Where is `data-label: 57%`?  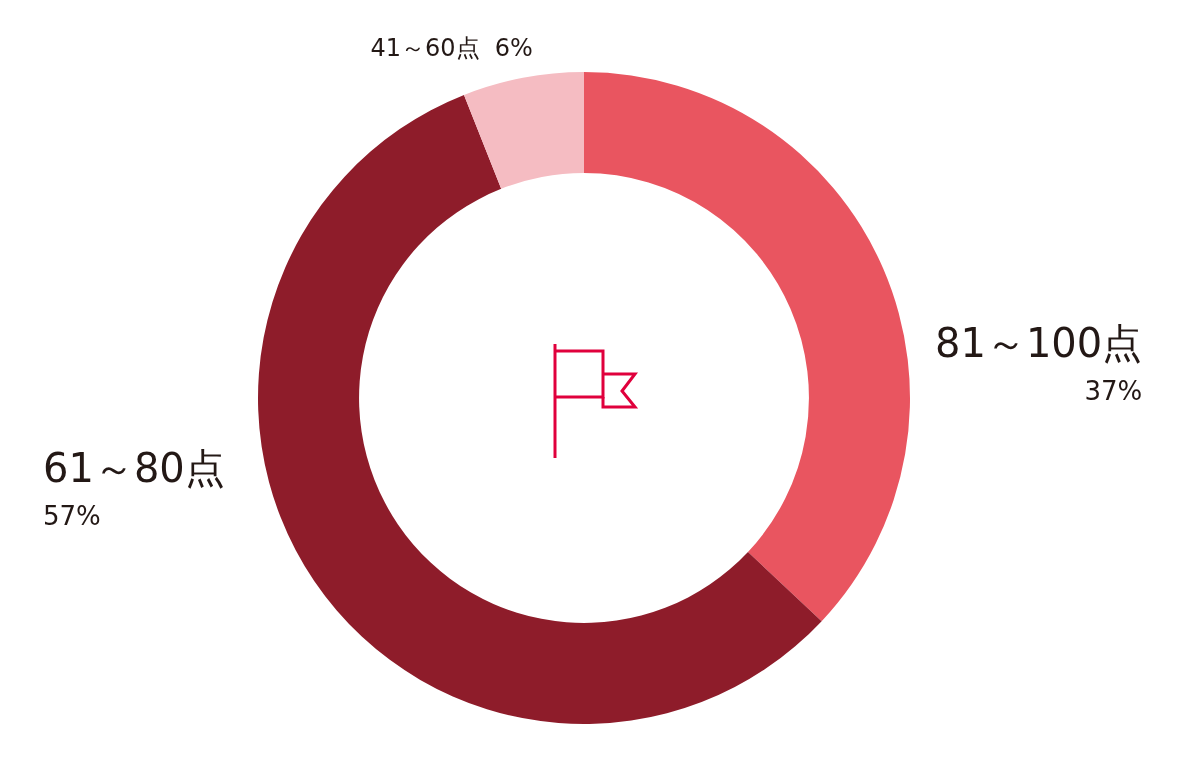
data-label: 57% is located at coordinates (72, 516).